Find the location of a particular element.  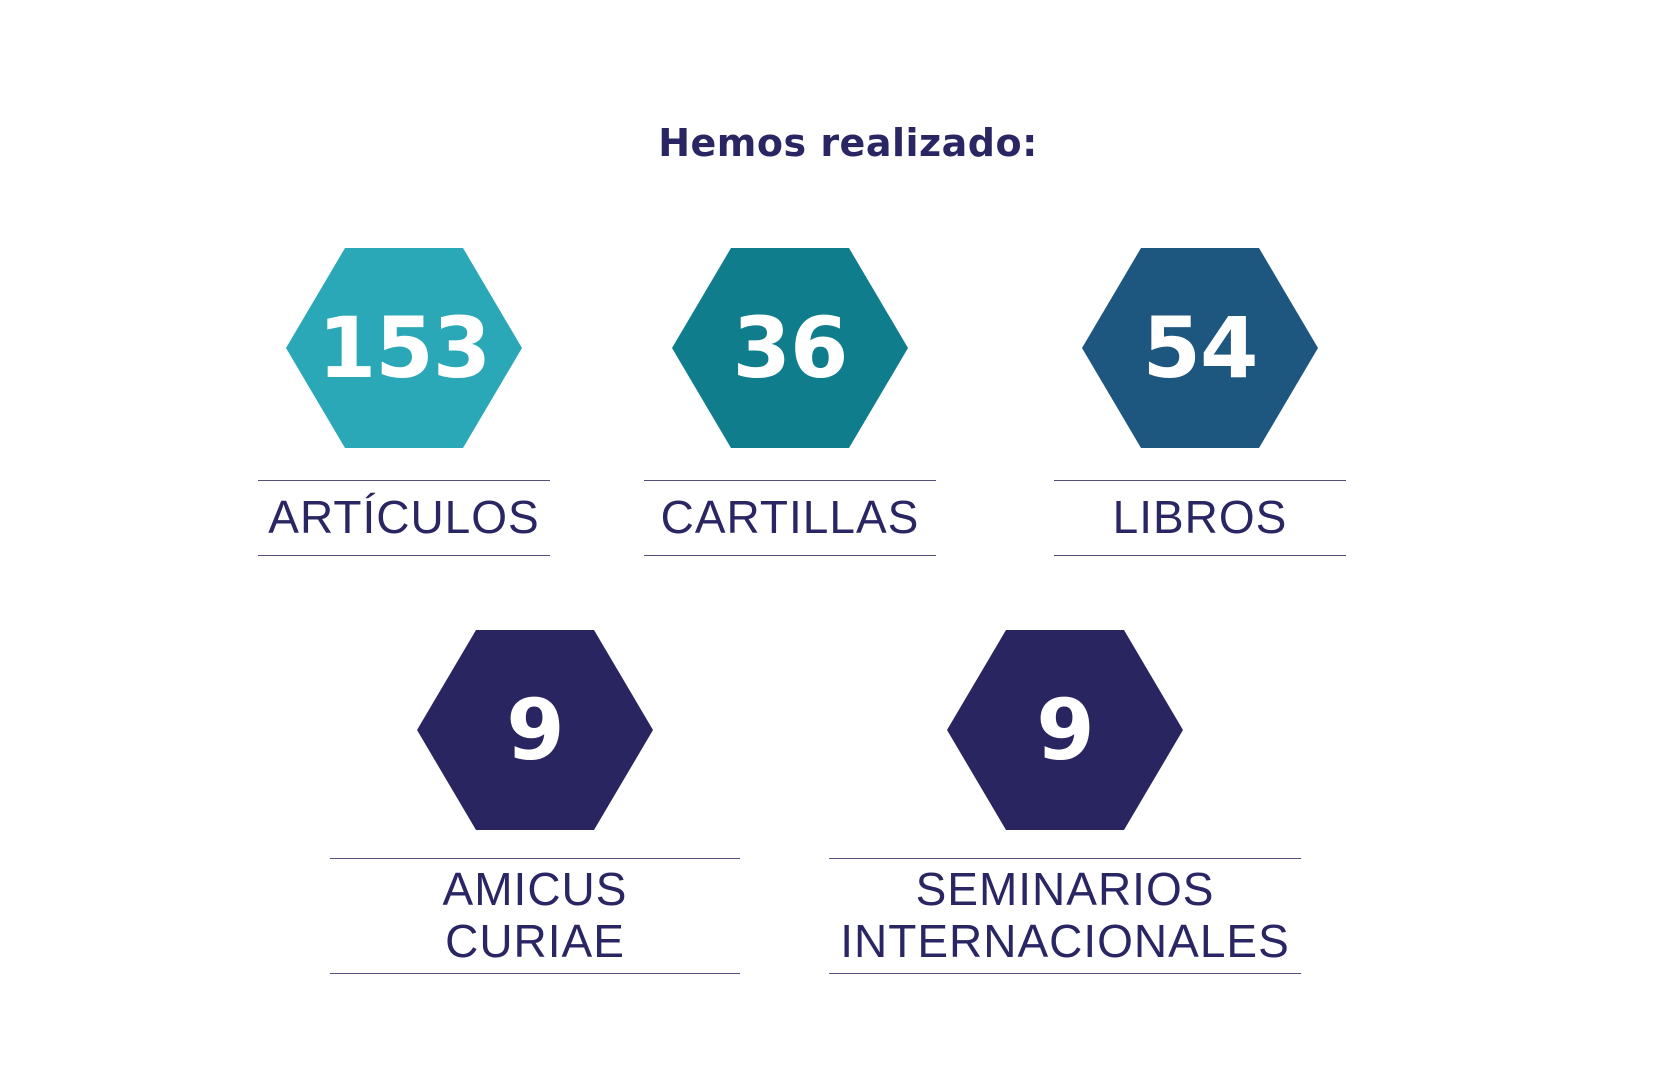

stat-label: ARTÍCULOS is located at coordinates (403, 518).